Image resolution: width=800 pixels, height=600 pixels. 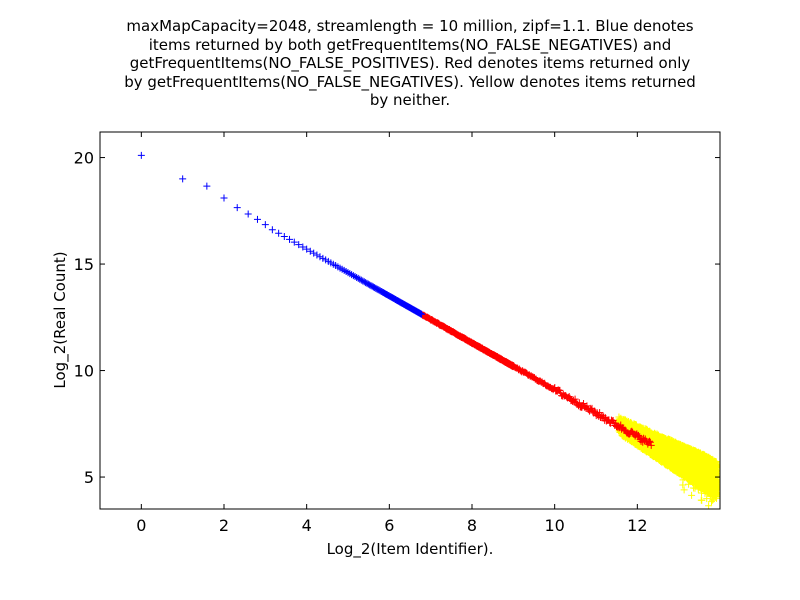 What do you see at coordinates (554, 525) in the screenshot?
I see `x-tick-label: 10` at bounding box center [554, 525].